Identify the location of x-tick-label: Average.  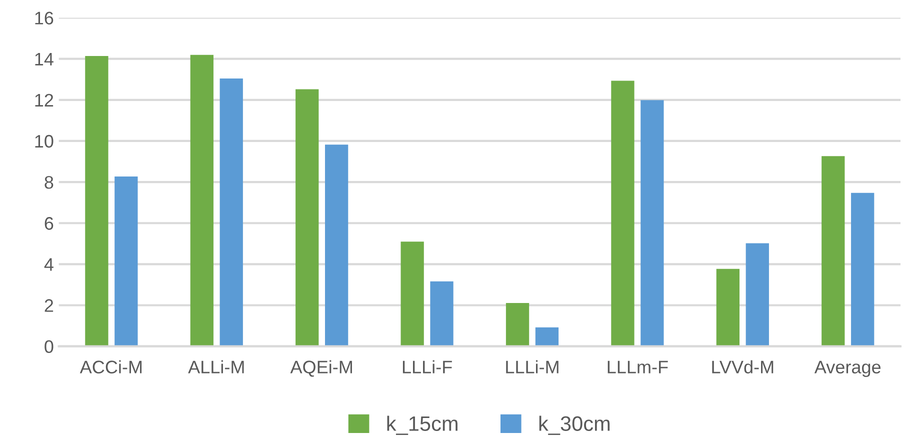
(847, 369).